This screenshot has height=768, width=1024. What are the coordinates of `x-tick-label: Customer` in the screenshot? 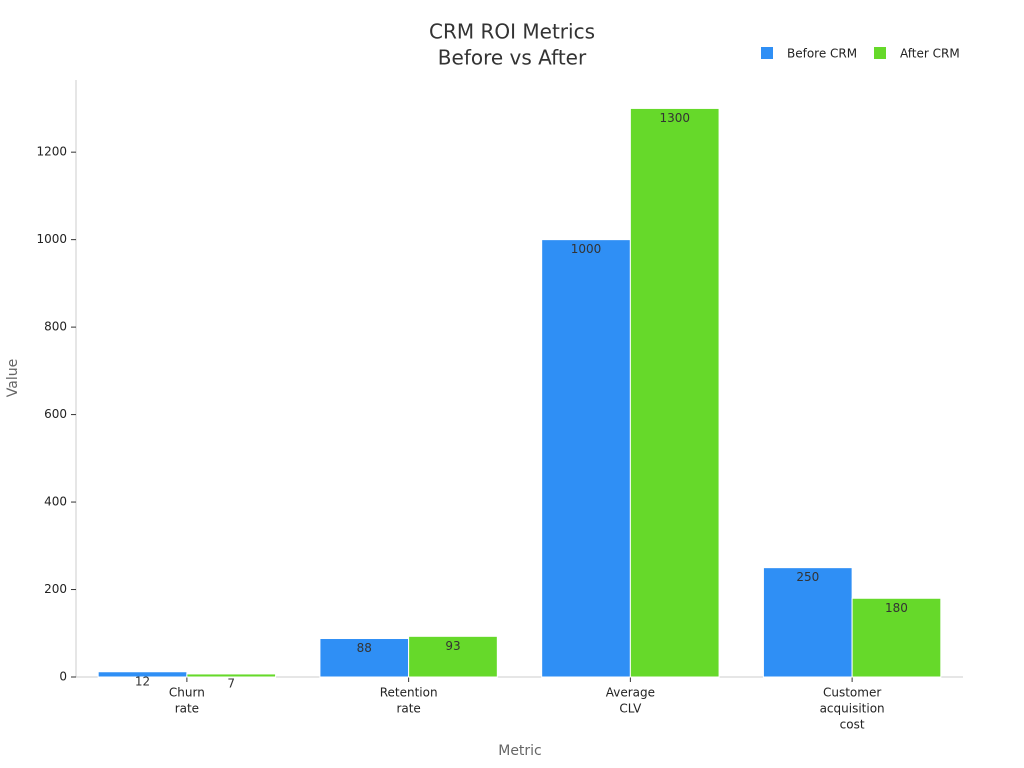 It's located at (852, 693).